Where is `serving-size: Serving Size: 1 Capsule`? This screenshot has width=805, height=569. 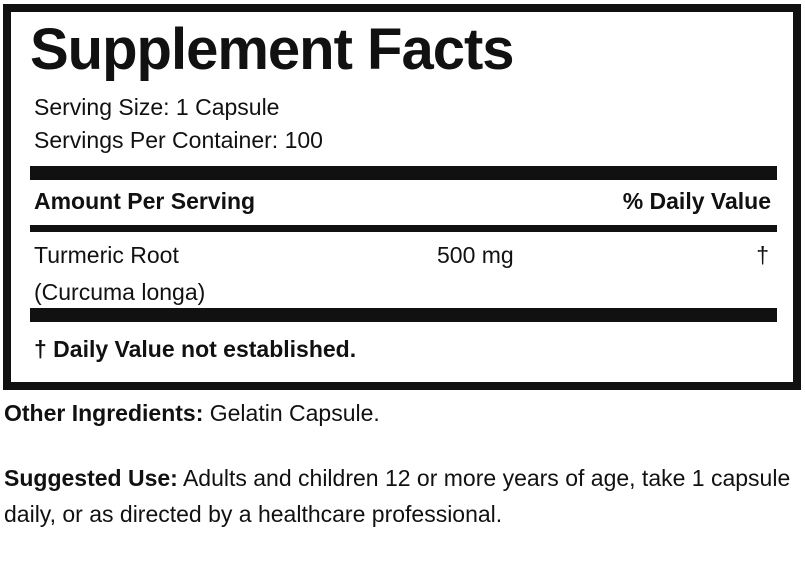
serving-size: Serving Size: 1 Capsule is located at coordinates (157, 107).